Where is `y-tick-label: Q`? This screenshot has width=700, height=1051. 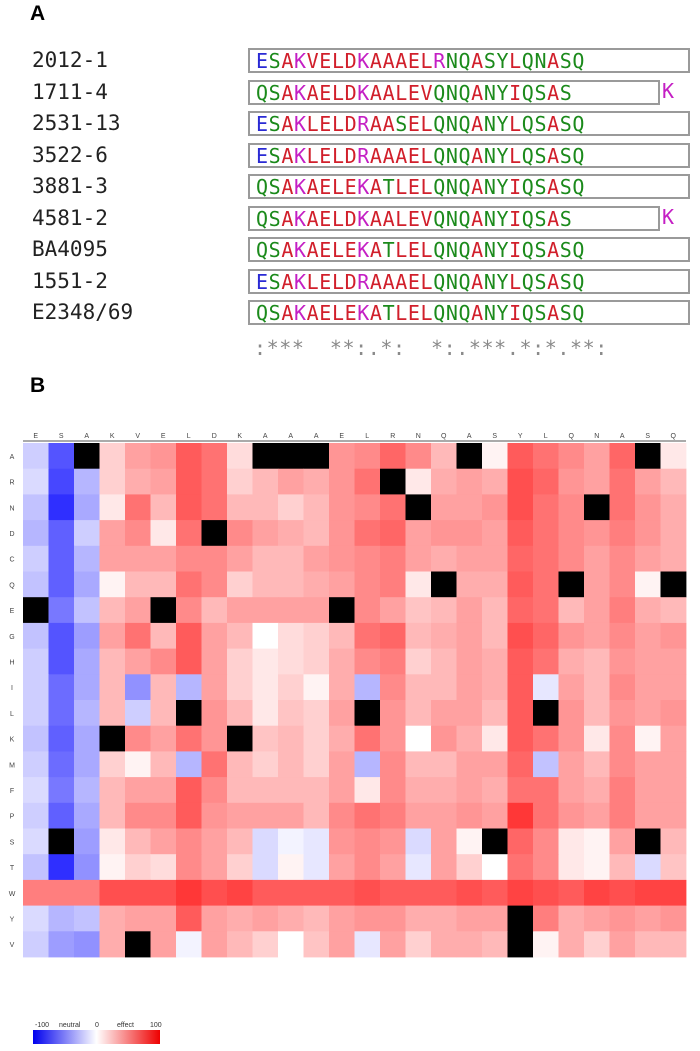 y-tick-label: Q is located at coordinates (12, 585).